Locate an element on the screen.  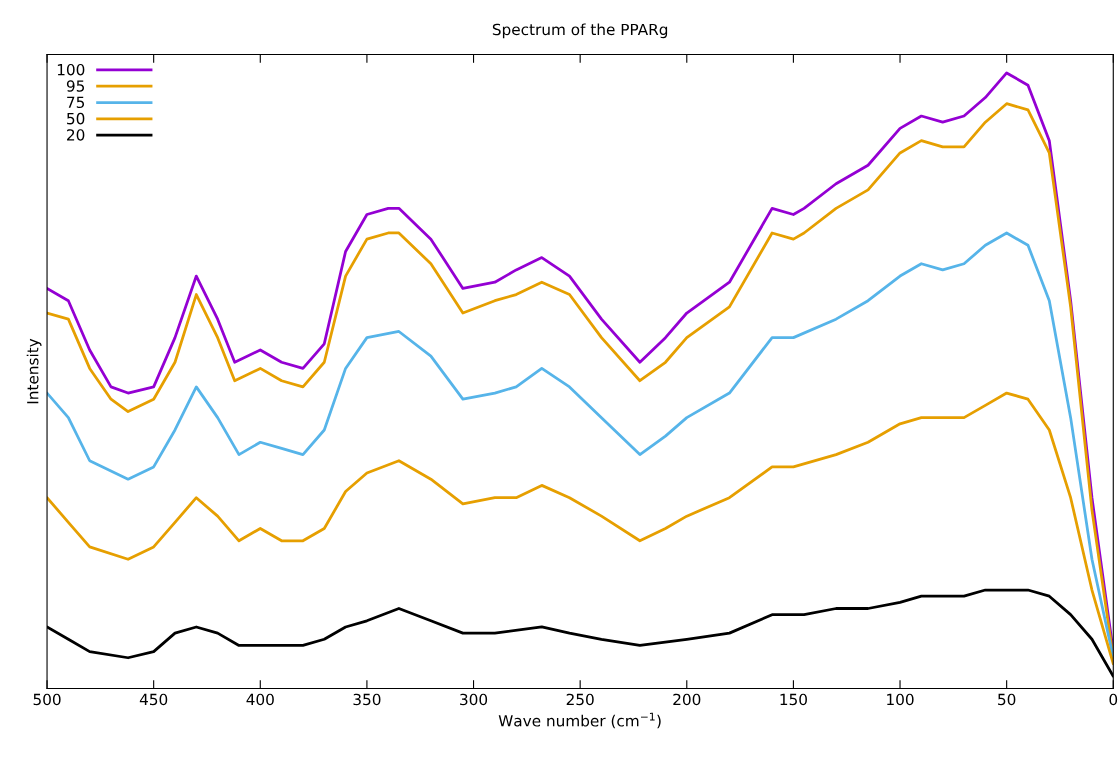
x-tick-label: 450 is located at coordinates (153, 699).